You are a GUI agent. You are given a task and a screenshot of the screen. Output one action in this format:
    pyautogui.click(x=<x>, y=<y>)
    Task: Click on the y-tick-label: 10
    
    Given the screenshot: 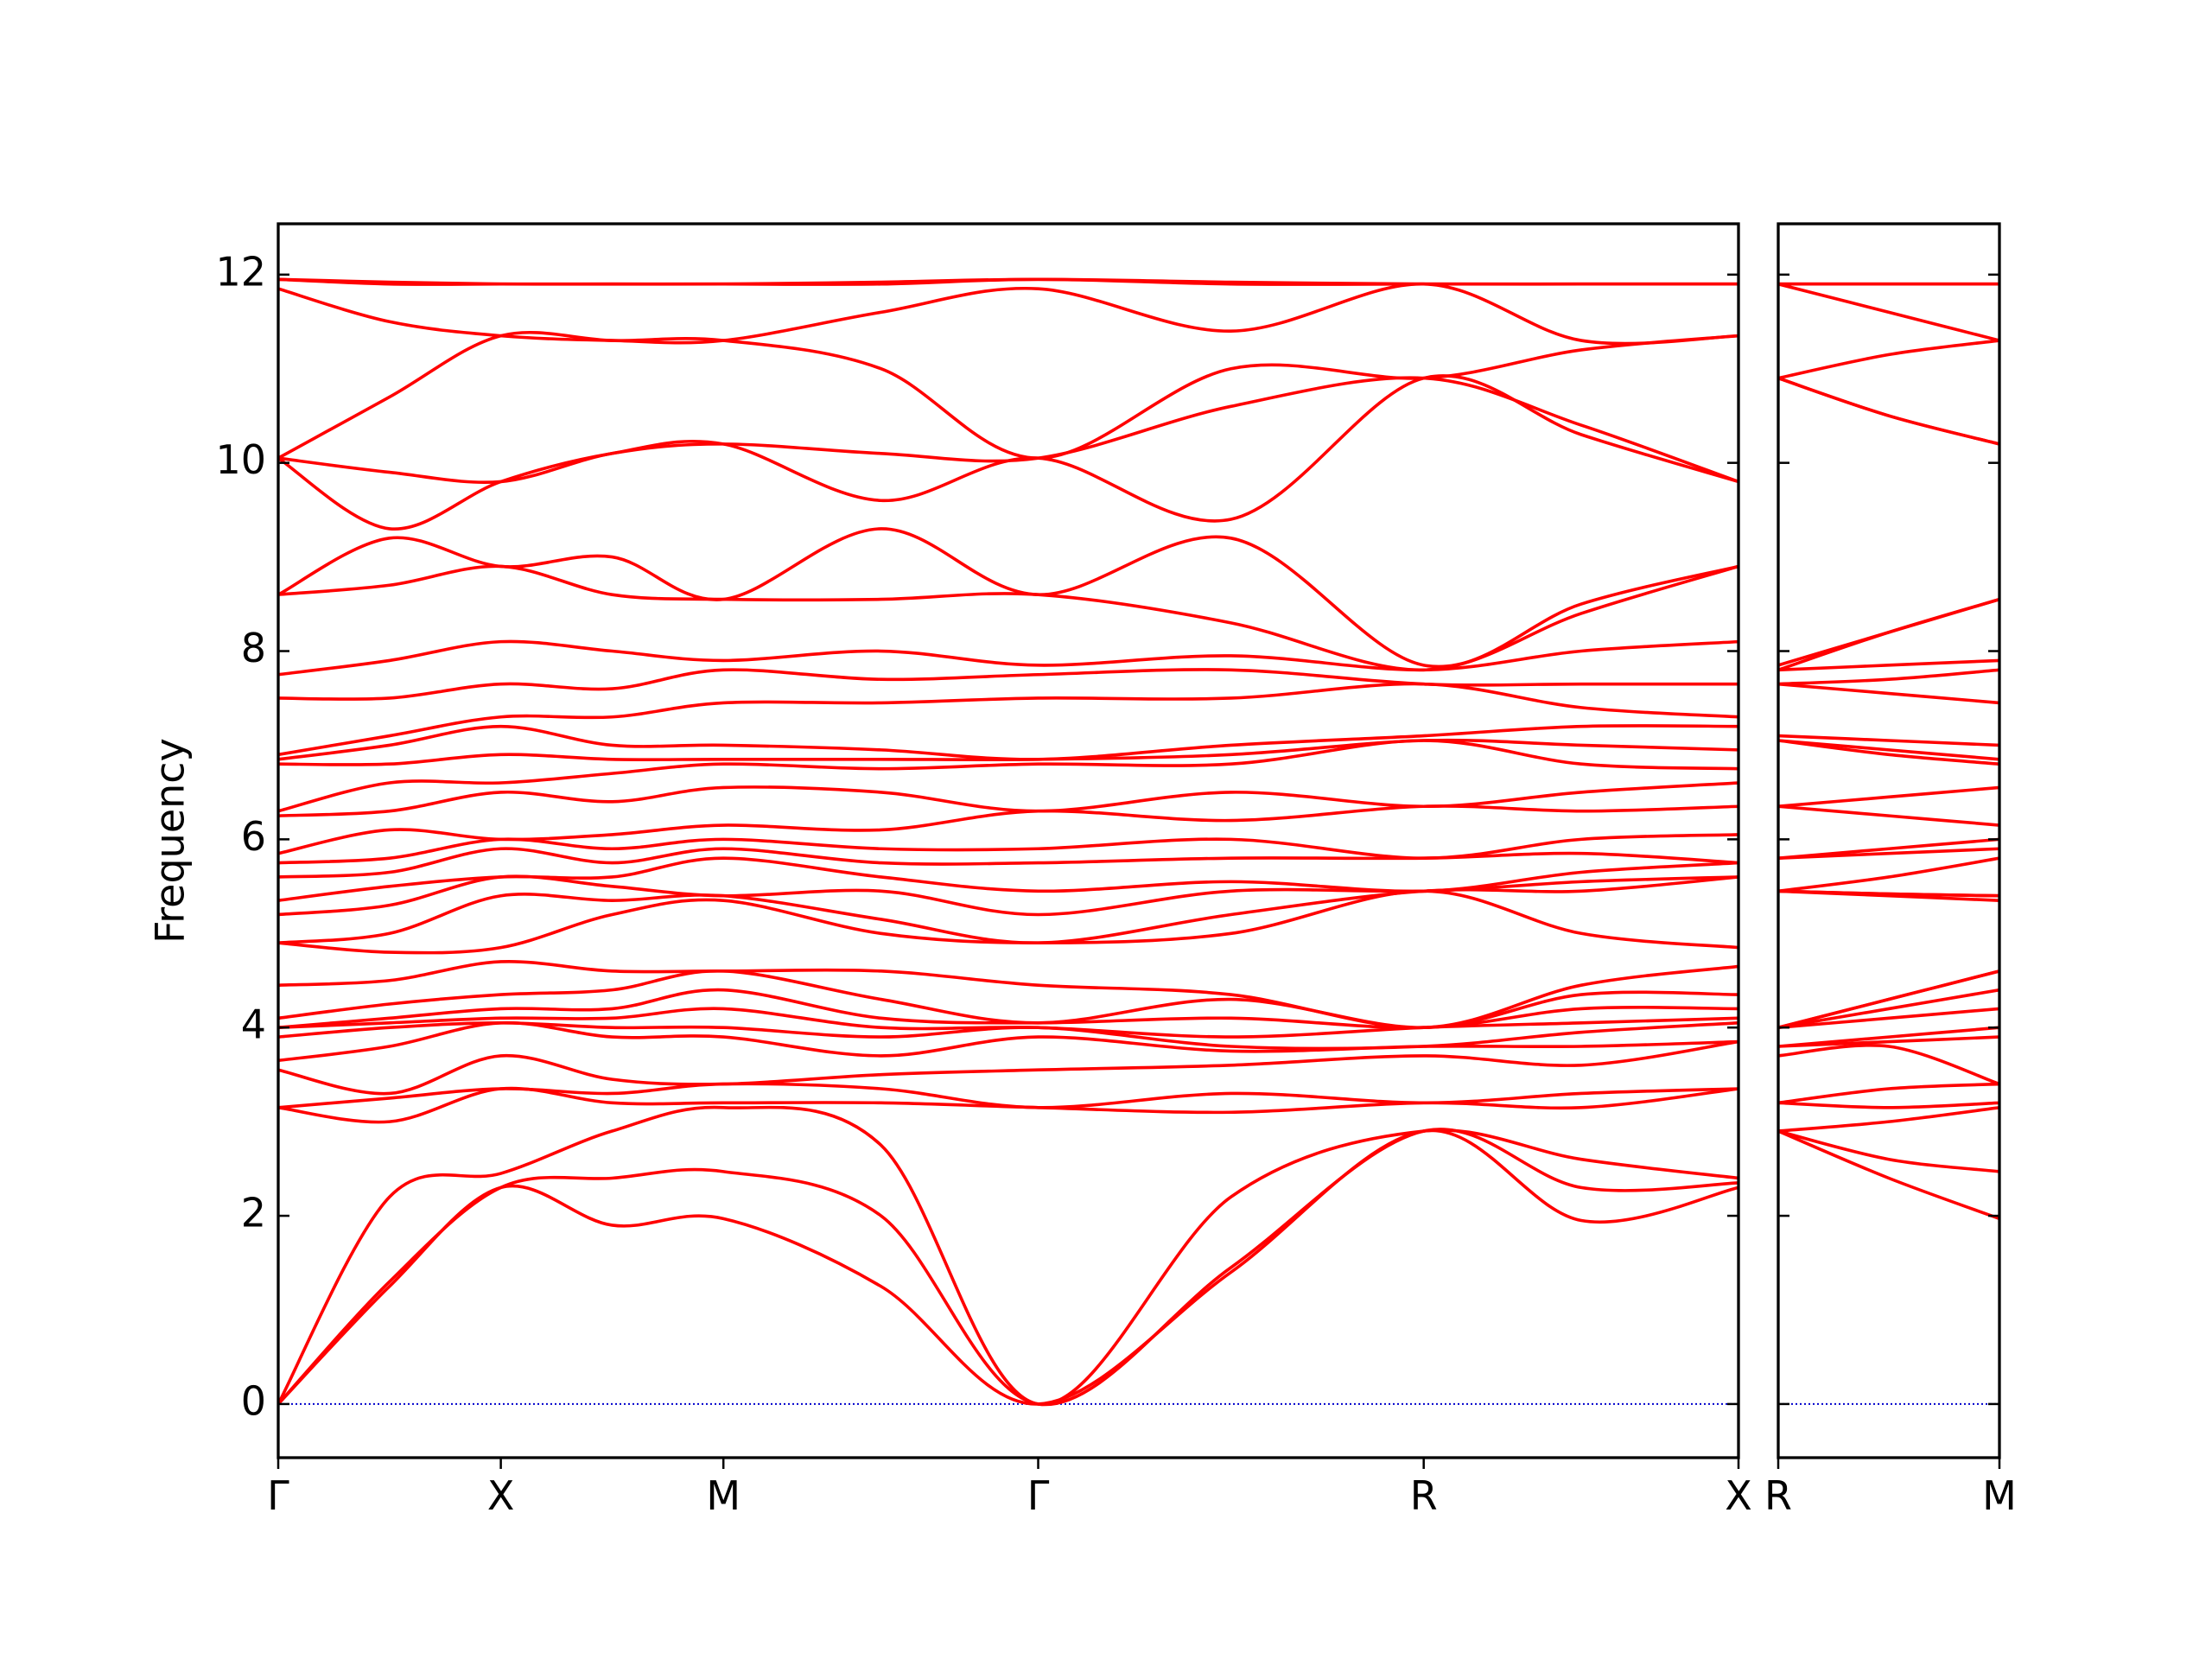 What is the action you would take?
    pyautogui.click(x=240, y=459)
    